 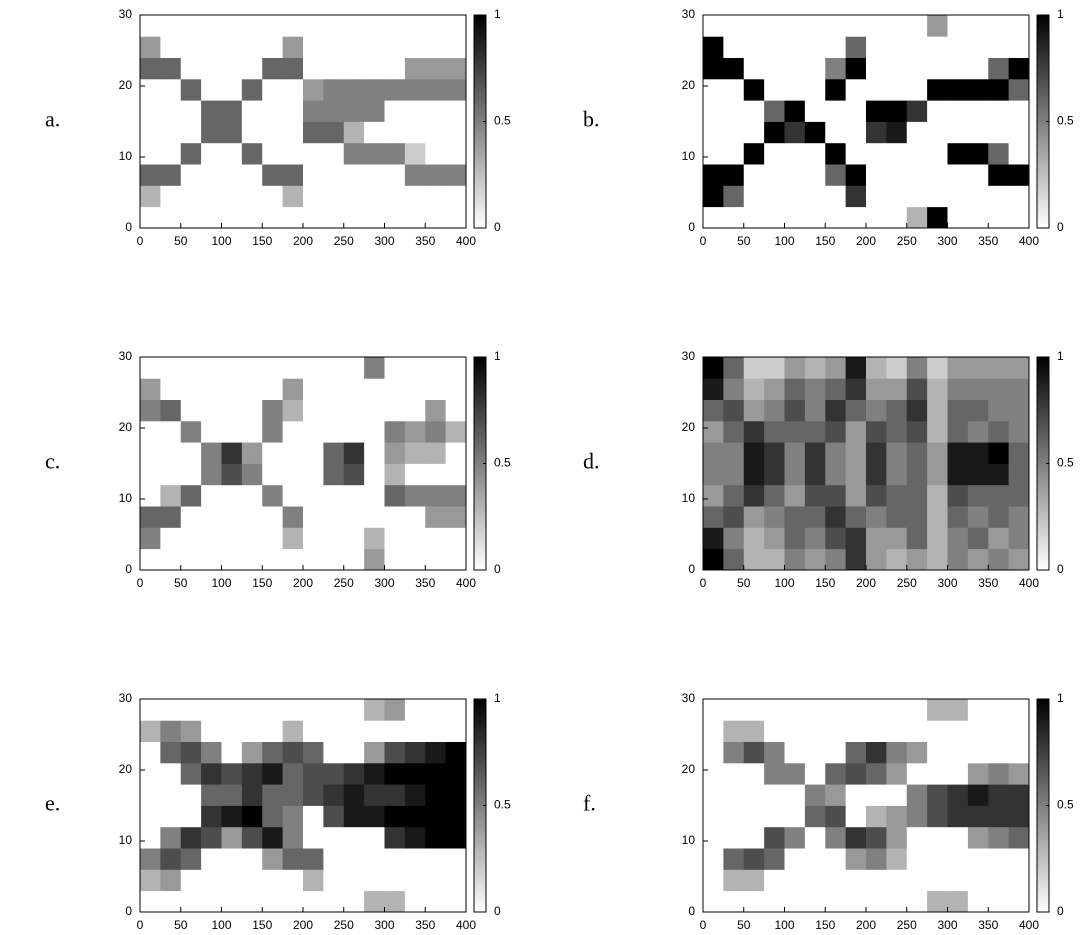 What do you see at coordinates (784, 241) in the screenshot?
I see `x-tick-label: 100` at bounding box center [784, 241].